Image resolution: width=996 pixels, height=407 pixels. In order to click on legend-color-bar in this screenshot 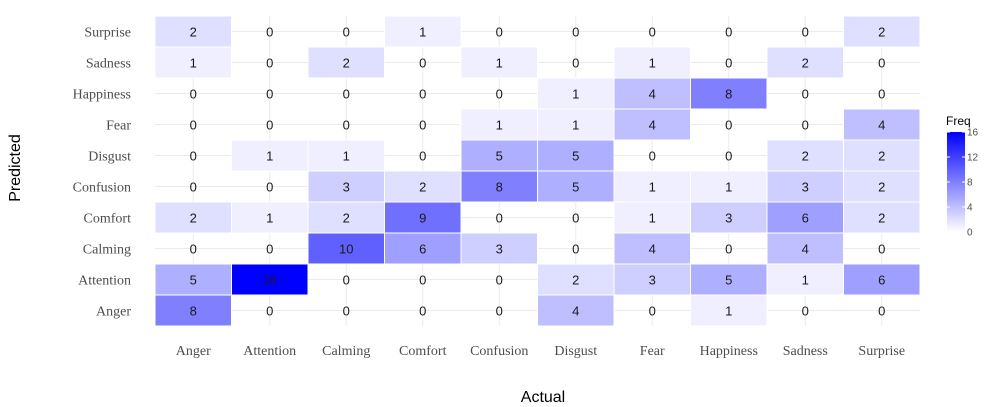, I will do `click(956, 182)`.